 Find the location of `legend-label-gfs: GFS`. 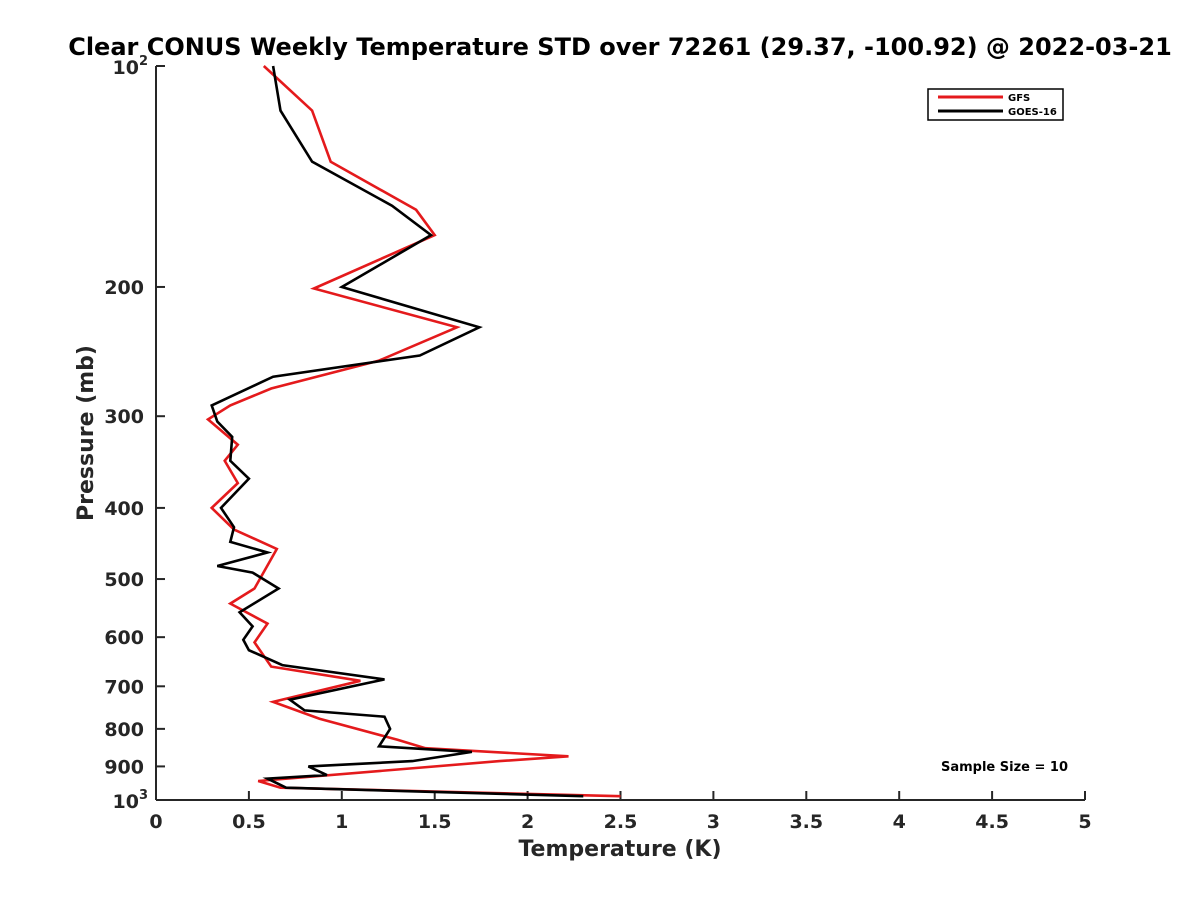

legend-label-gfs: GFS is located at coordinates (1019, 98).